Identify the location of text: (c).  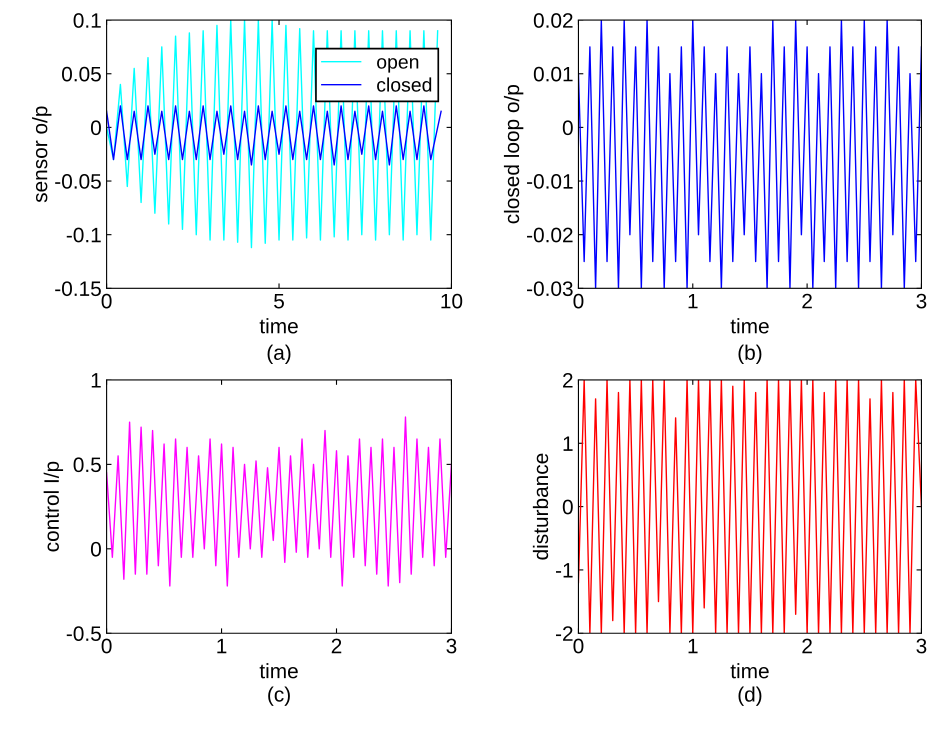
(279, 696).